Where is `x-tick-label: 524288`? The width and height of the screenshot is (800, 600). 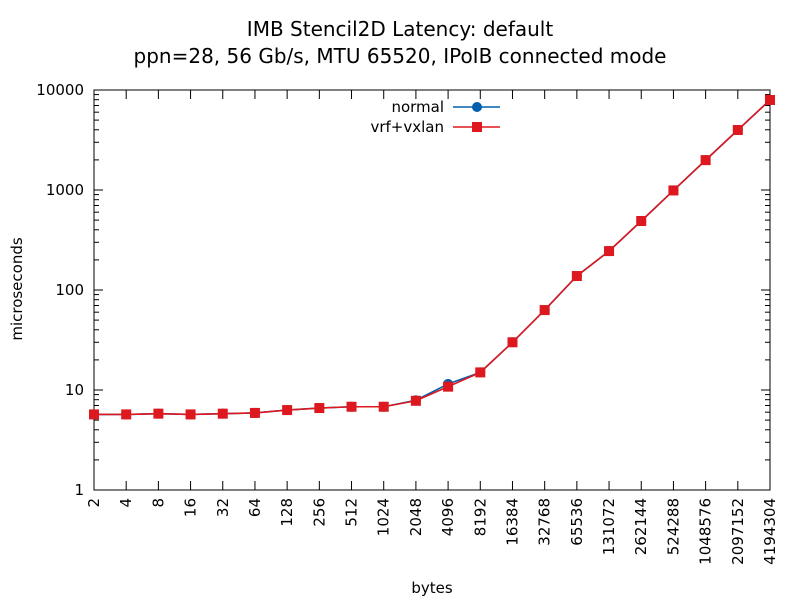
x-tick-label: 524288 is located at coordinates (673, 526).